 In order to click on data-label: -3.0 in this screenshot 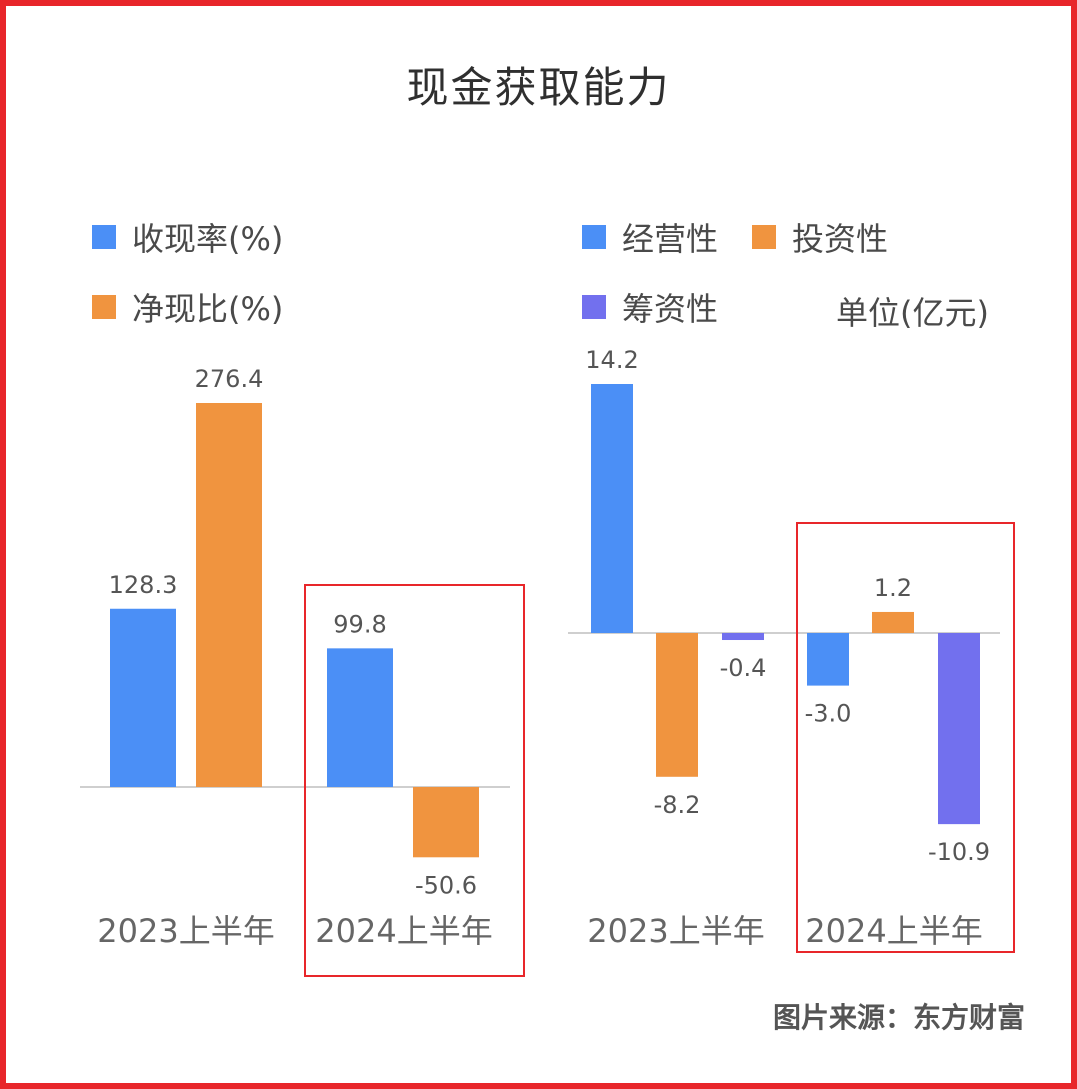, I will do `click(828, 714)`.